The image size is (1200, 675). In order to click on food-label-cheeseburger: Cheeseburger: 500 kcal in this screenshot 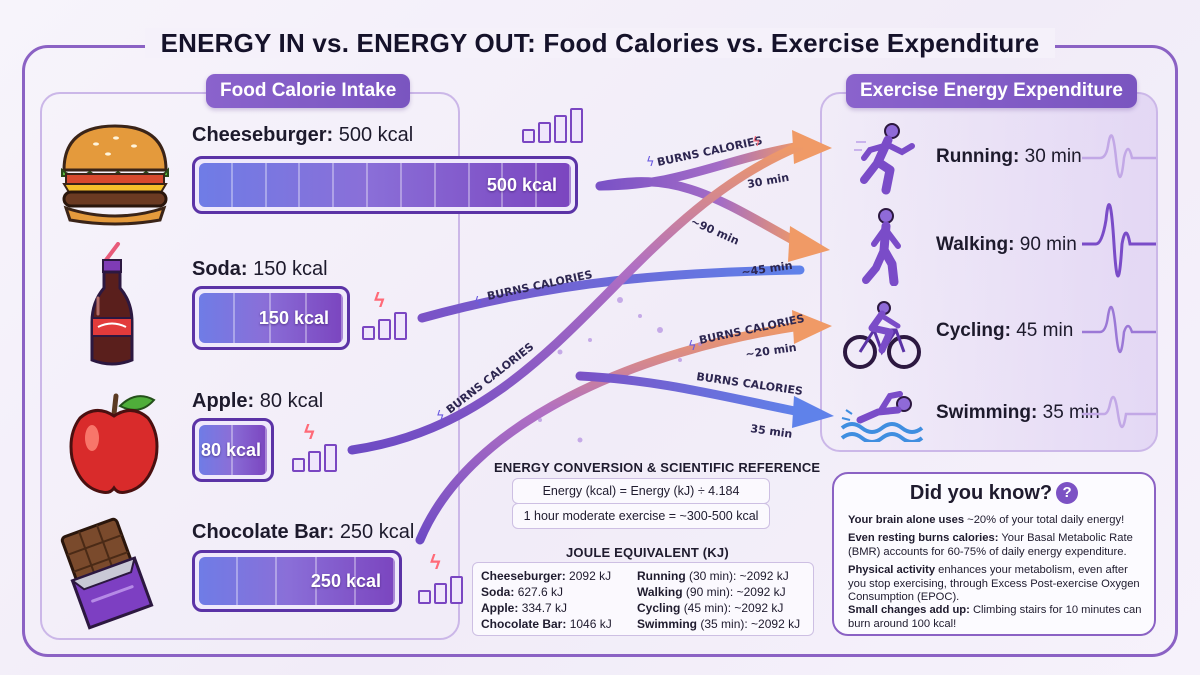, I will do `click(303, 135)`.